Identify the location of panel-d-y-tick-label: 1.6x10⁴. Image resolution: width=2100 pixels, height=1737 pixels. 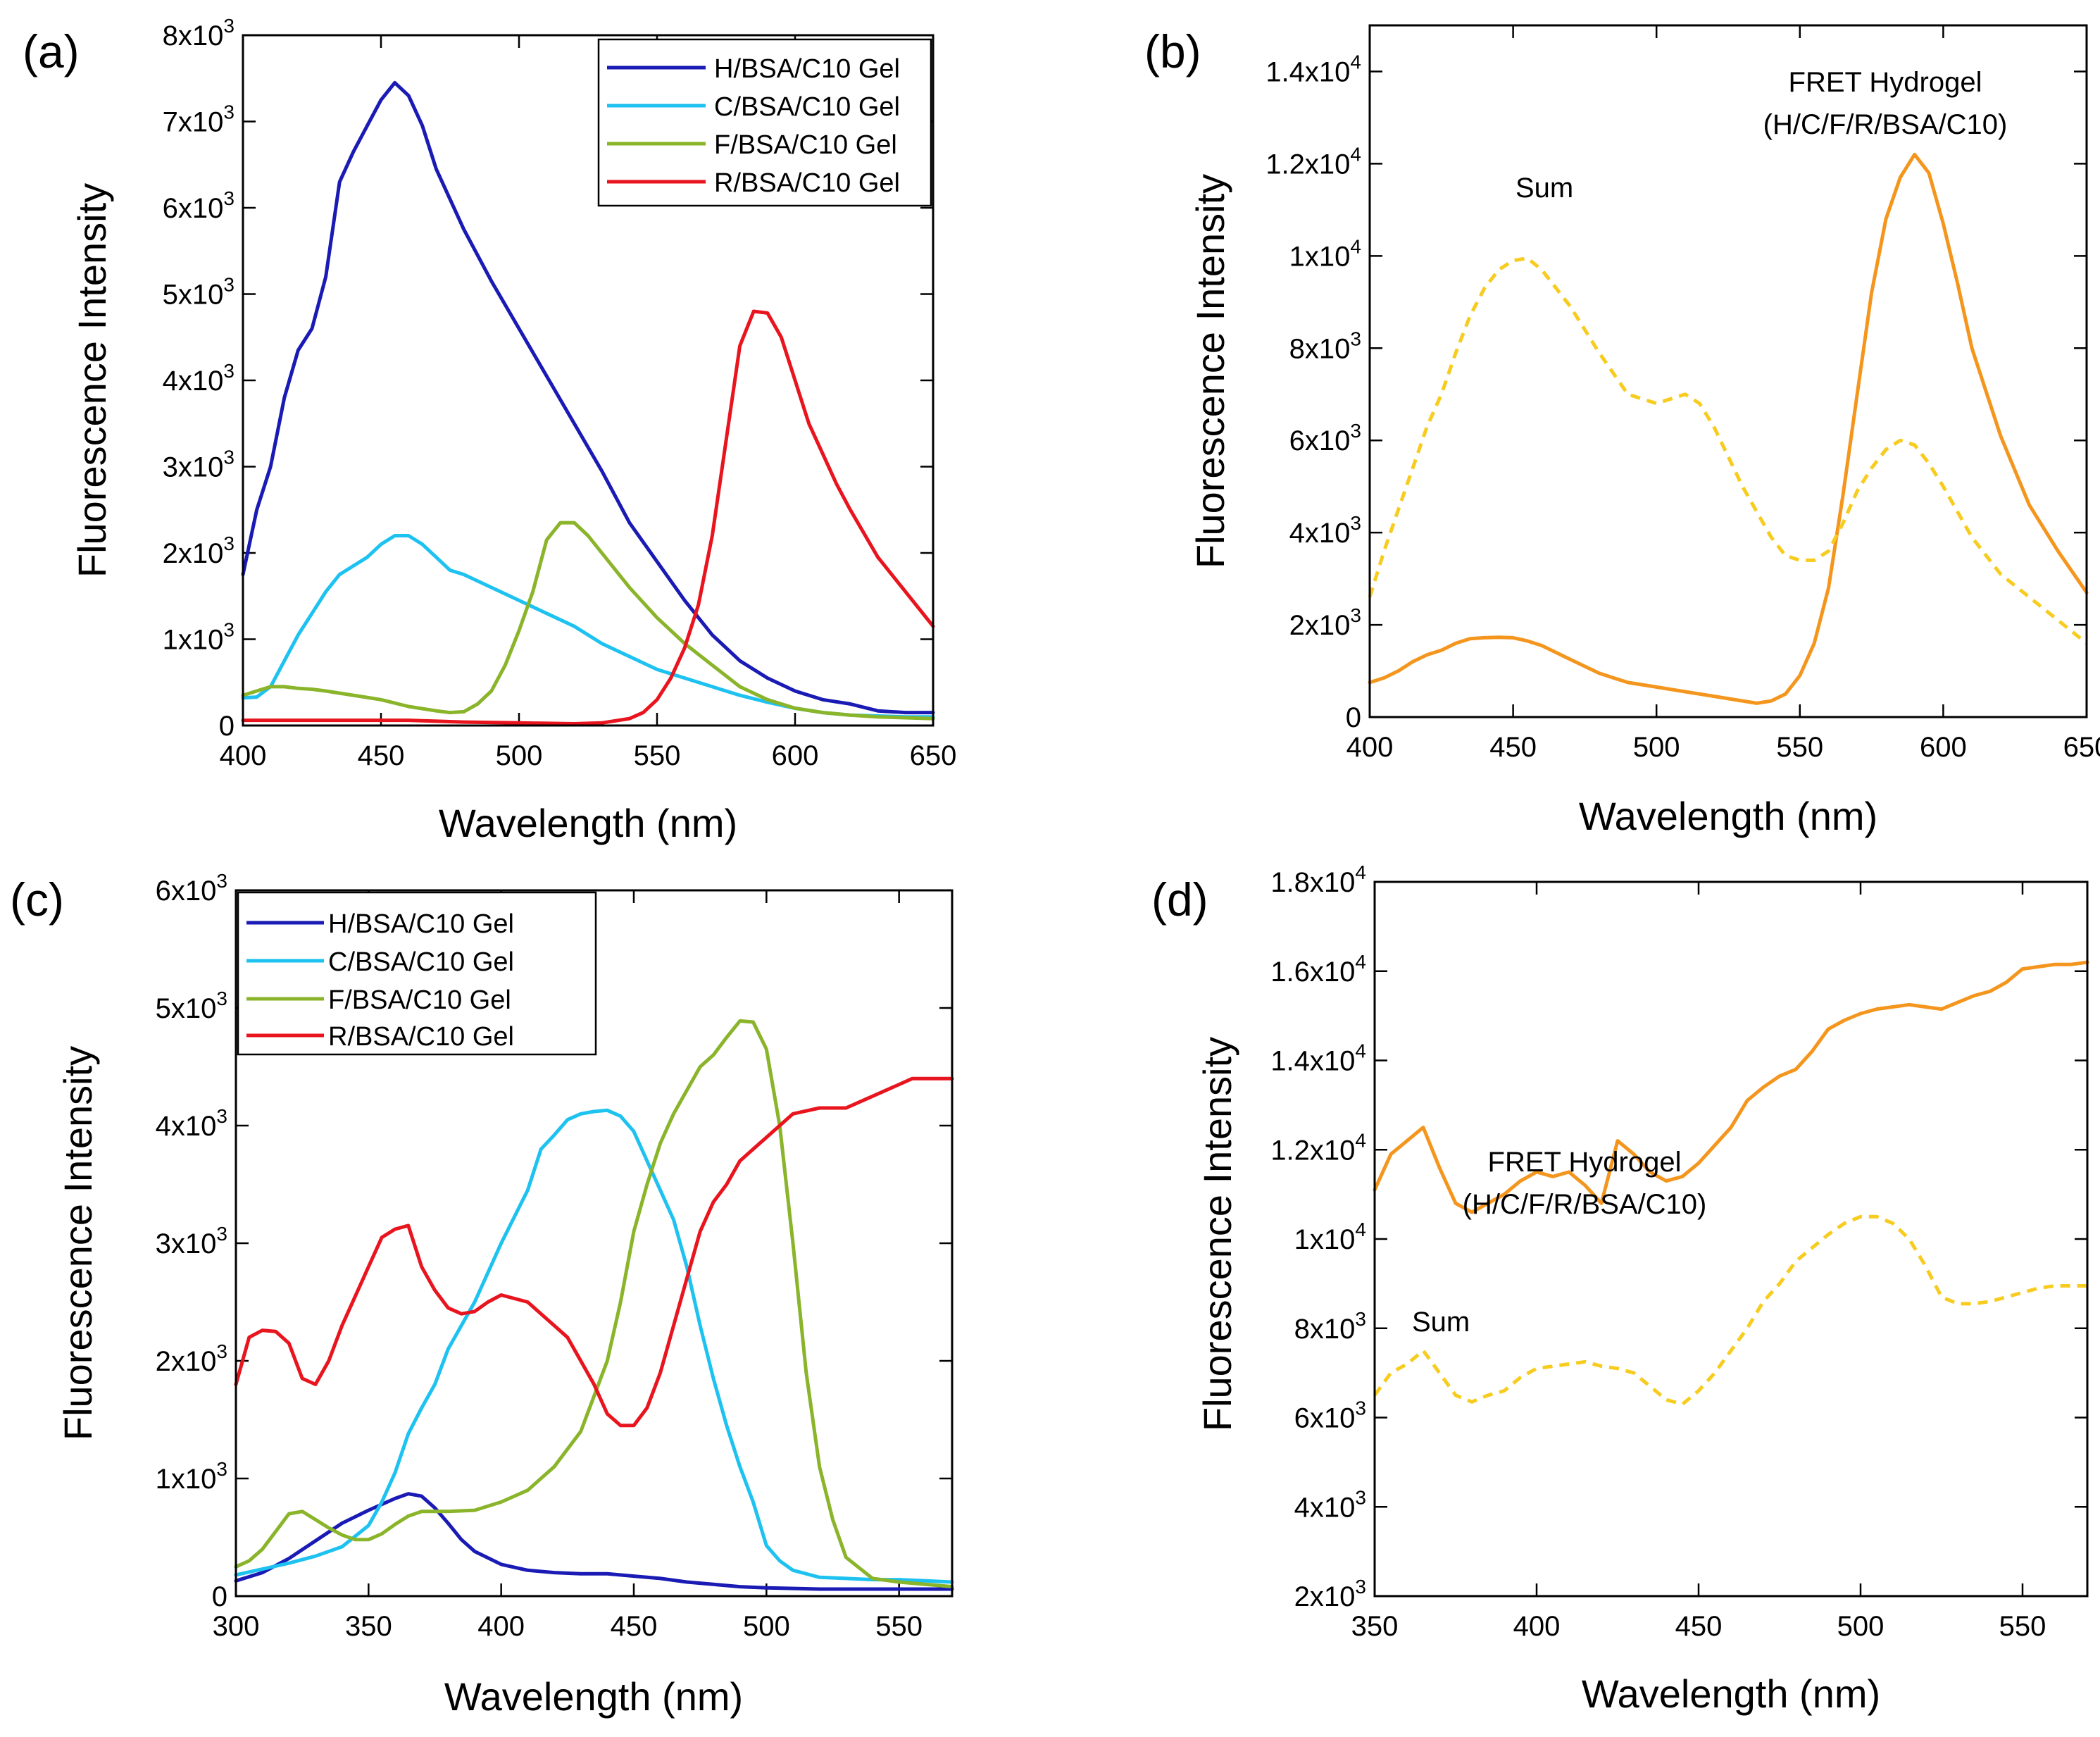
(1318, 969).